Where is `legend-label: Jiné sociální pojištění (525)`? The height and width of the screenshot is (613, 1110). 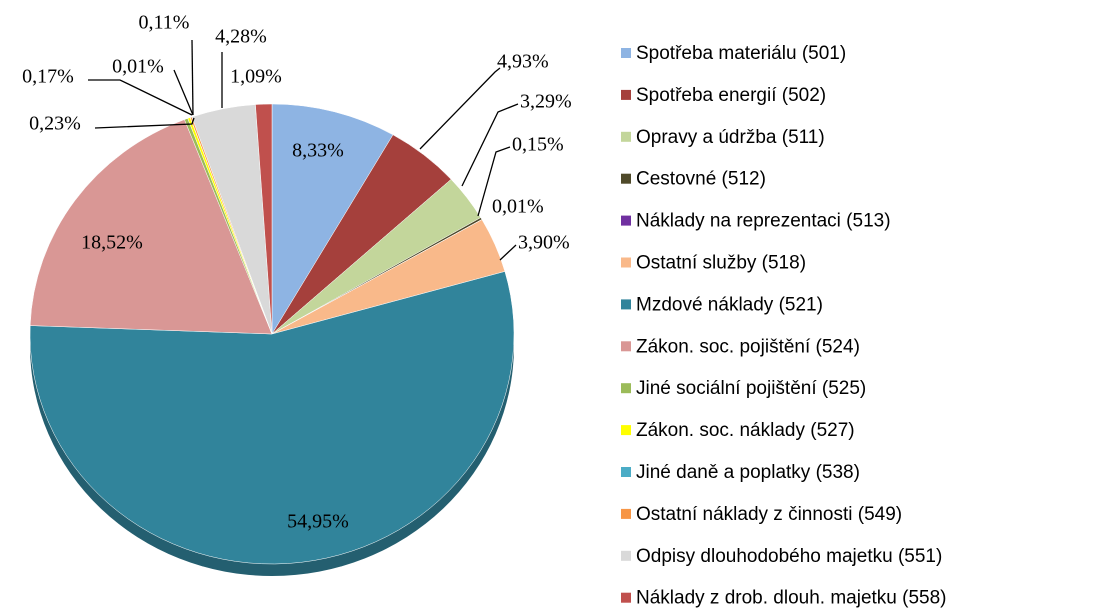
legend-label: Jiné sociální pojištění (525) is located at coordinates (751, 388).